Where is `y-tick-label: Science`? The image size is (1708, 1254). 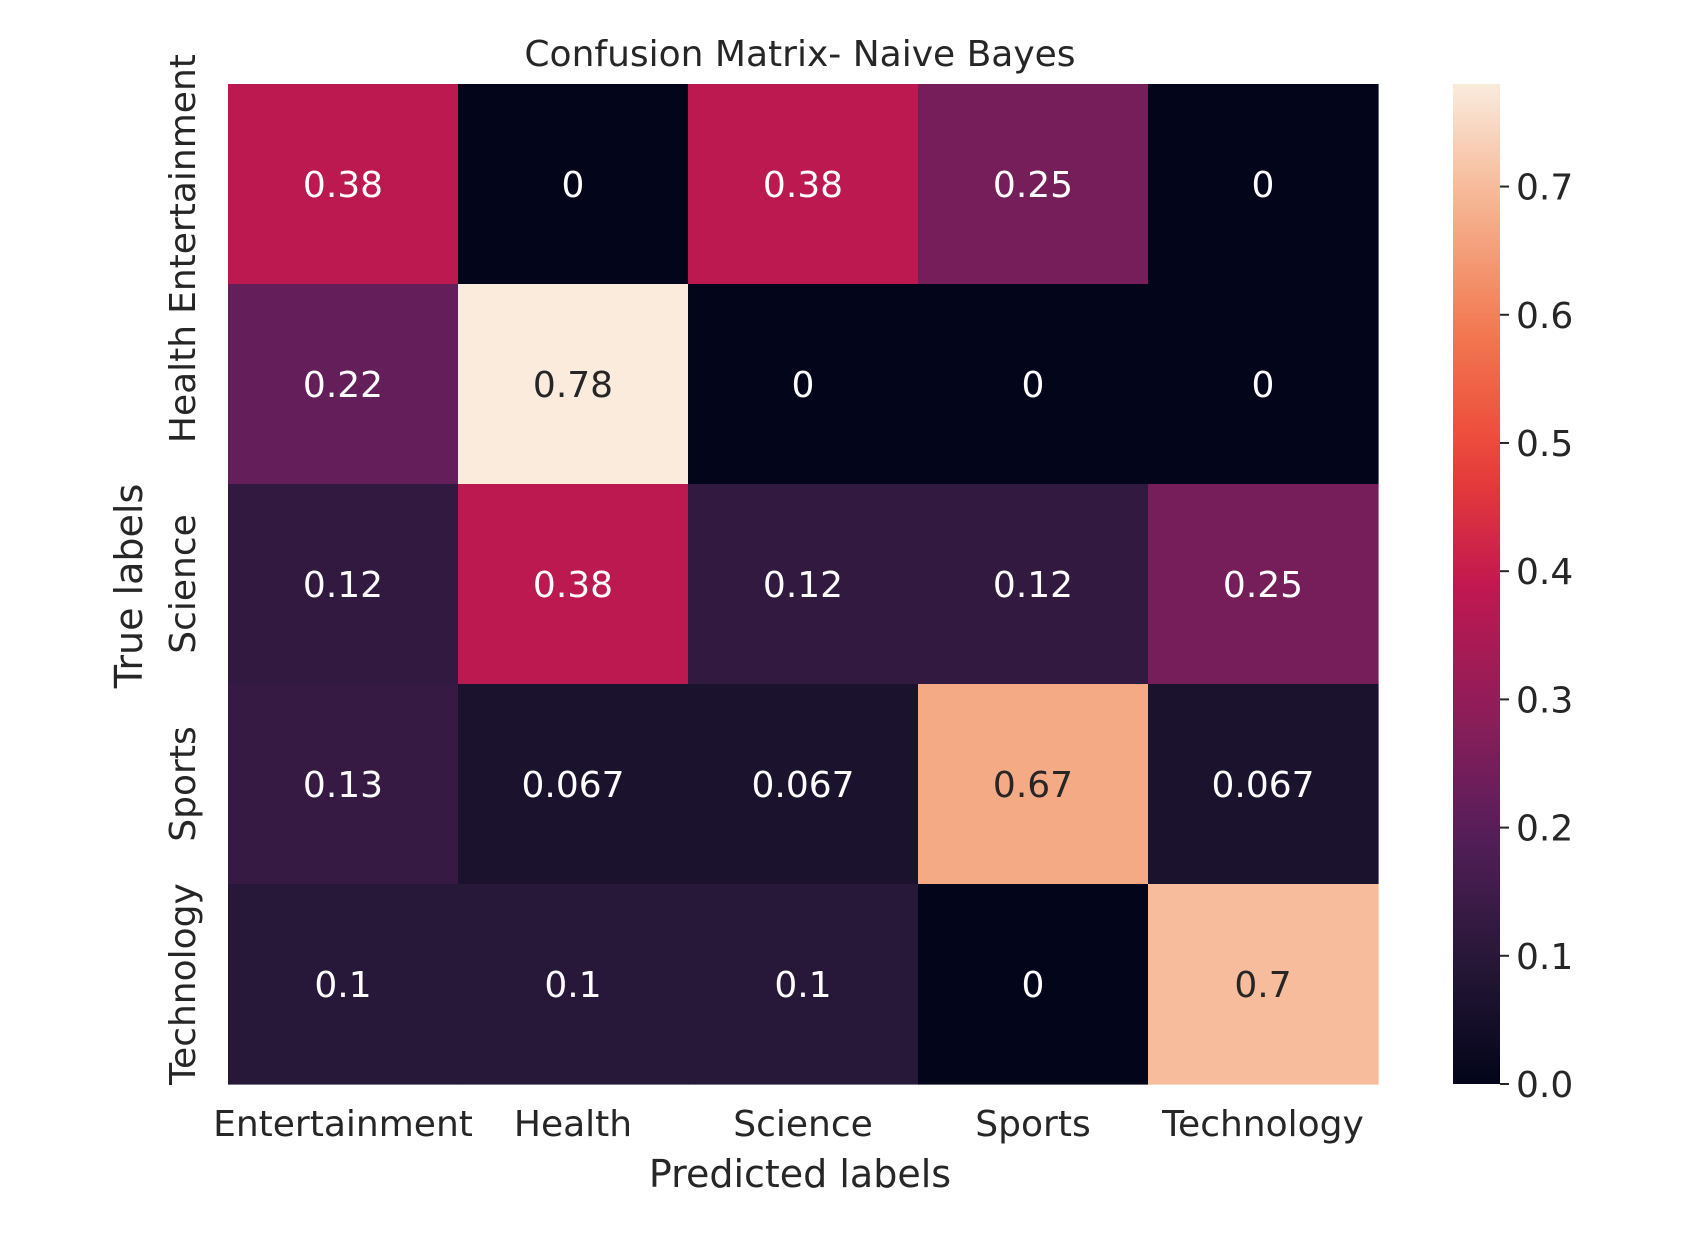 y-tick-label: Science is located at coordinates (183, 584).